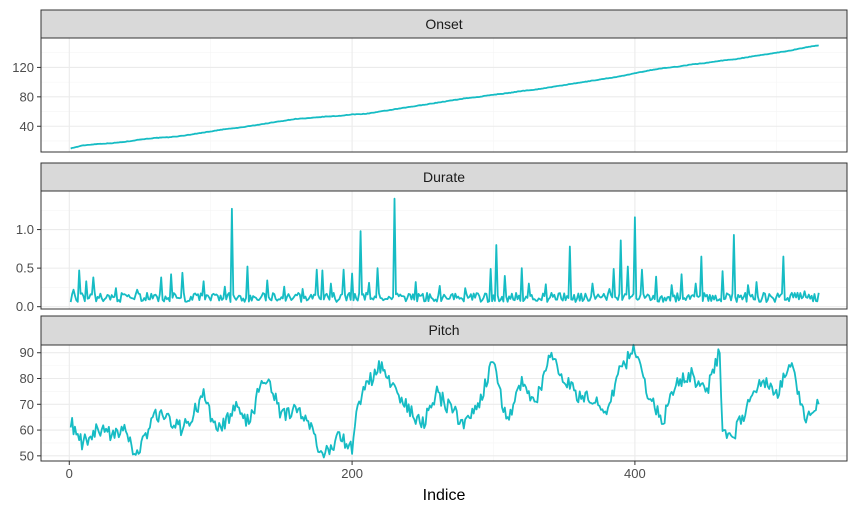  I want to click on y-tick-label: 120, so click(23, 67).